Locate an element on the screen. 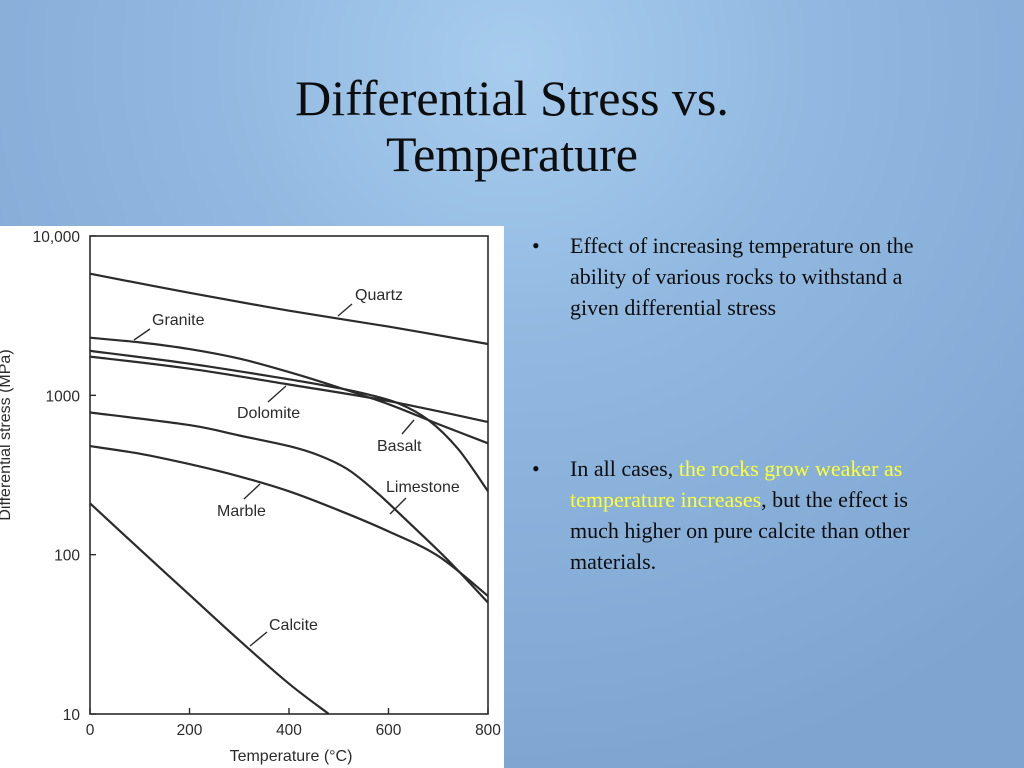  annotation-leader-basalt is located at coordinates (408, 427).